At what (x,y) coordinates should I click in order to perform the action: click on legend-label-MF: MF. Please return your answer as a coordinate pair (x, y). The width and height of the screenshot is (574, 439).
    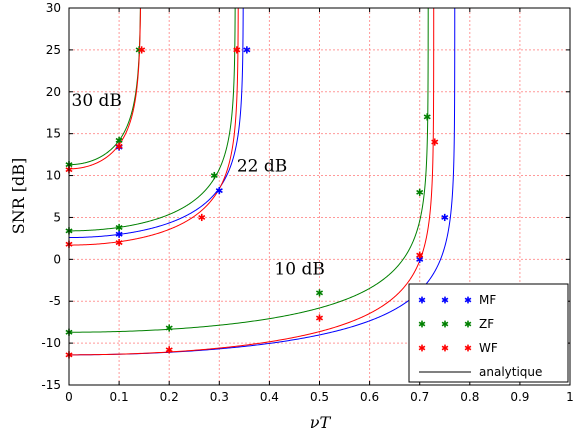
    Looking at the image, I should click on (487, 300).